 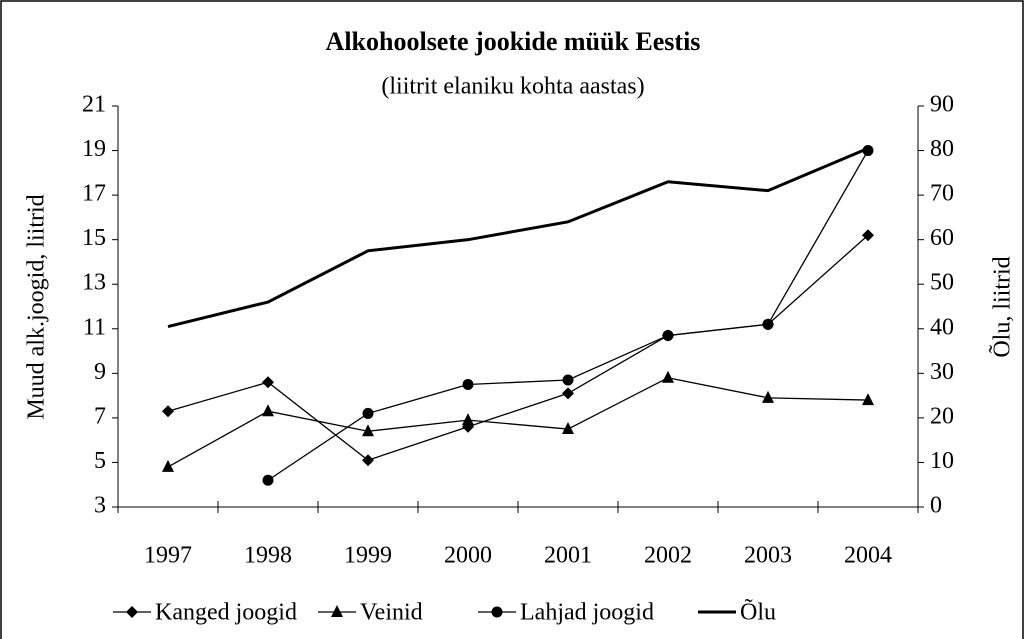 What do you see at coordinates (226, 613) in the screenshot?
I see `legend-label: Kanged joogid` at bounding box center [226, 613].